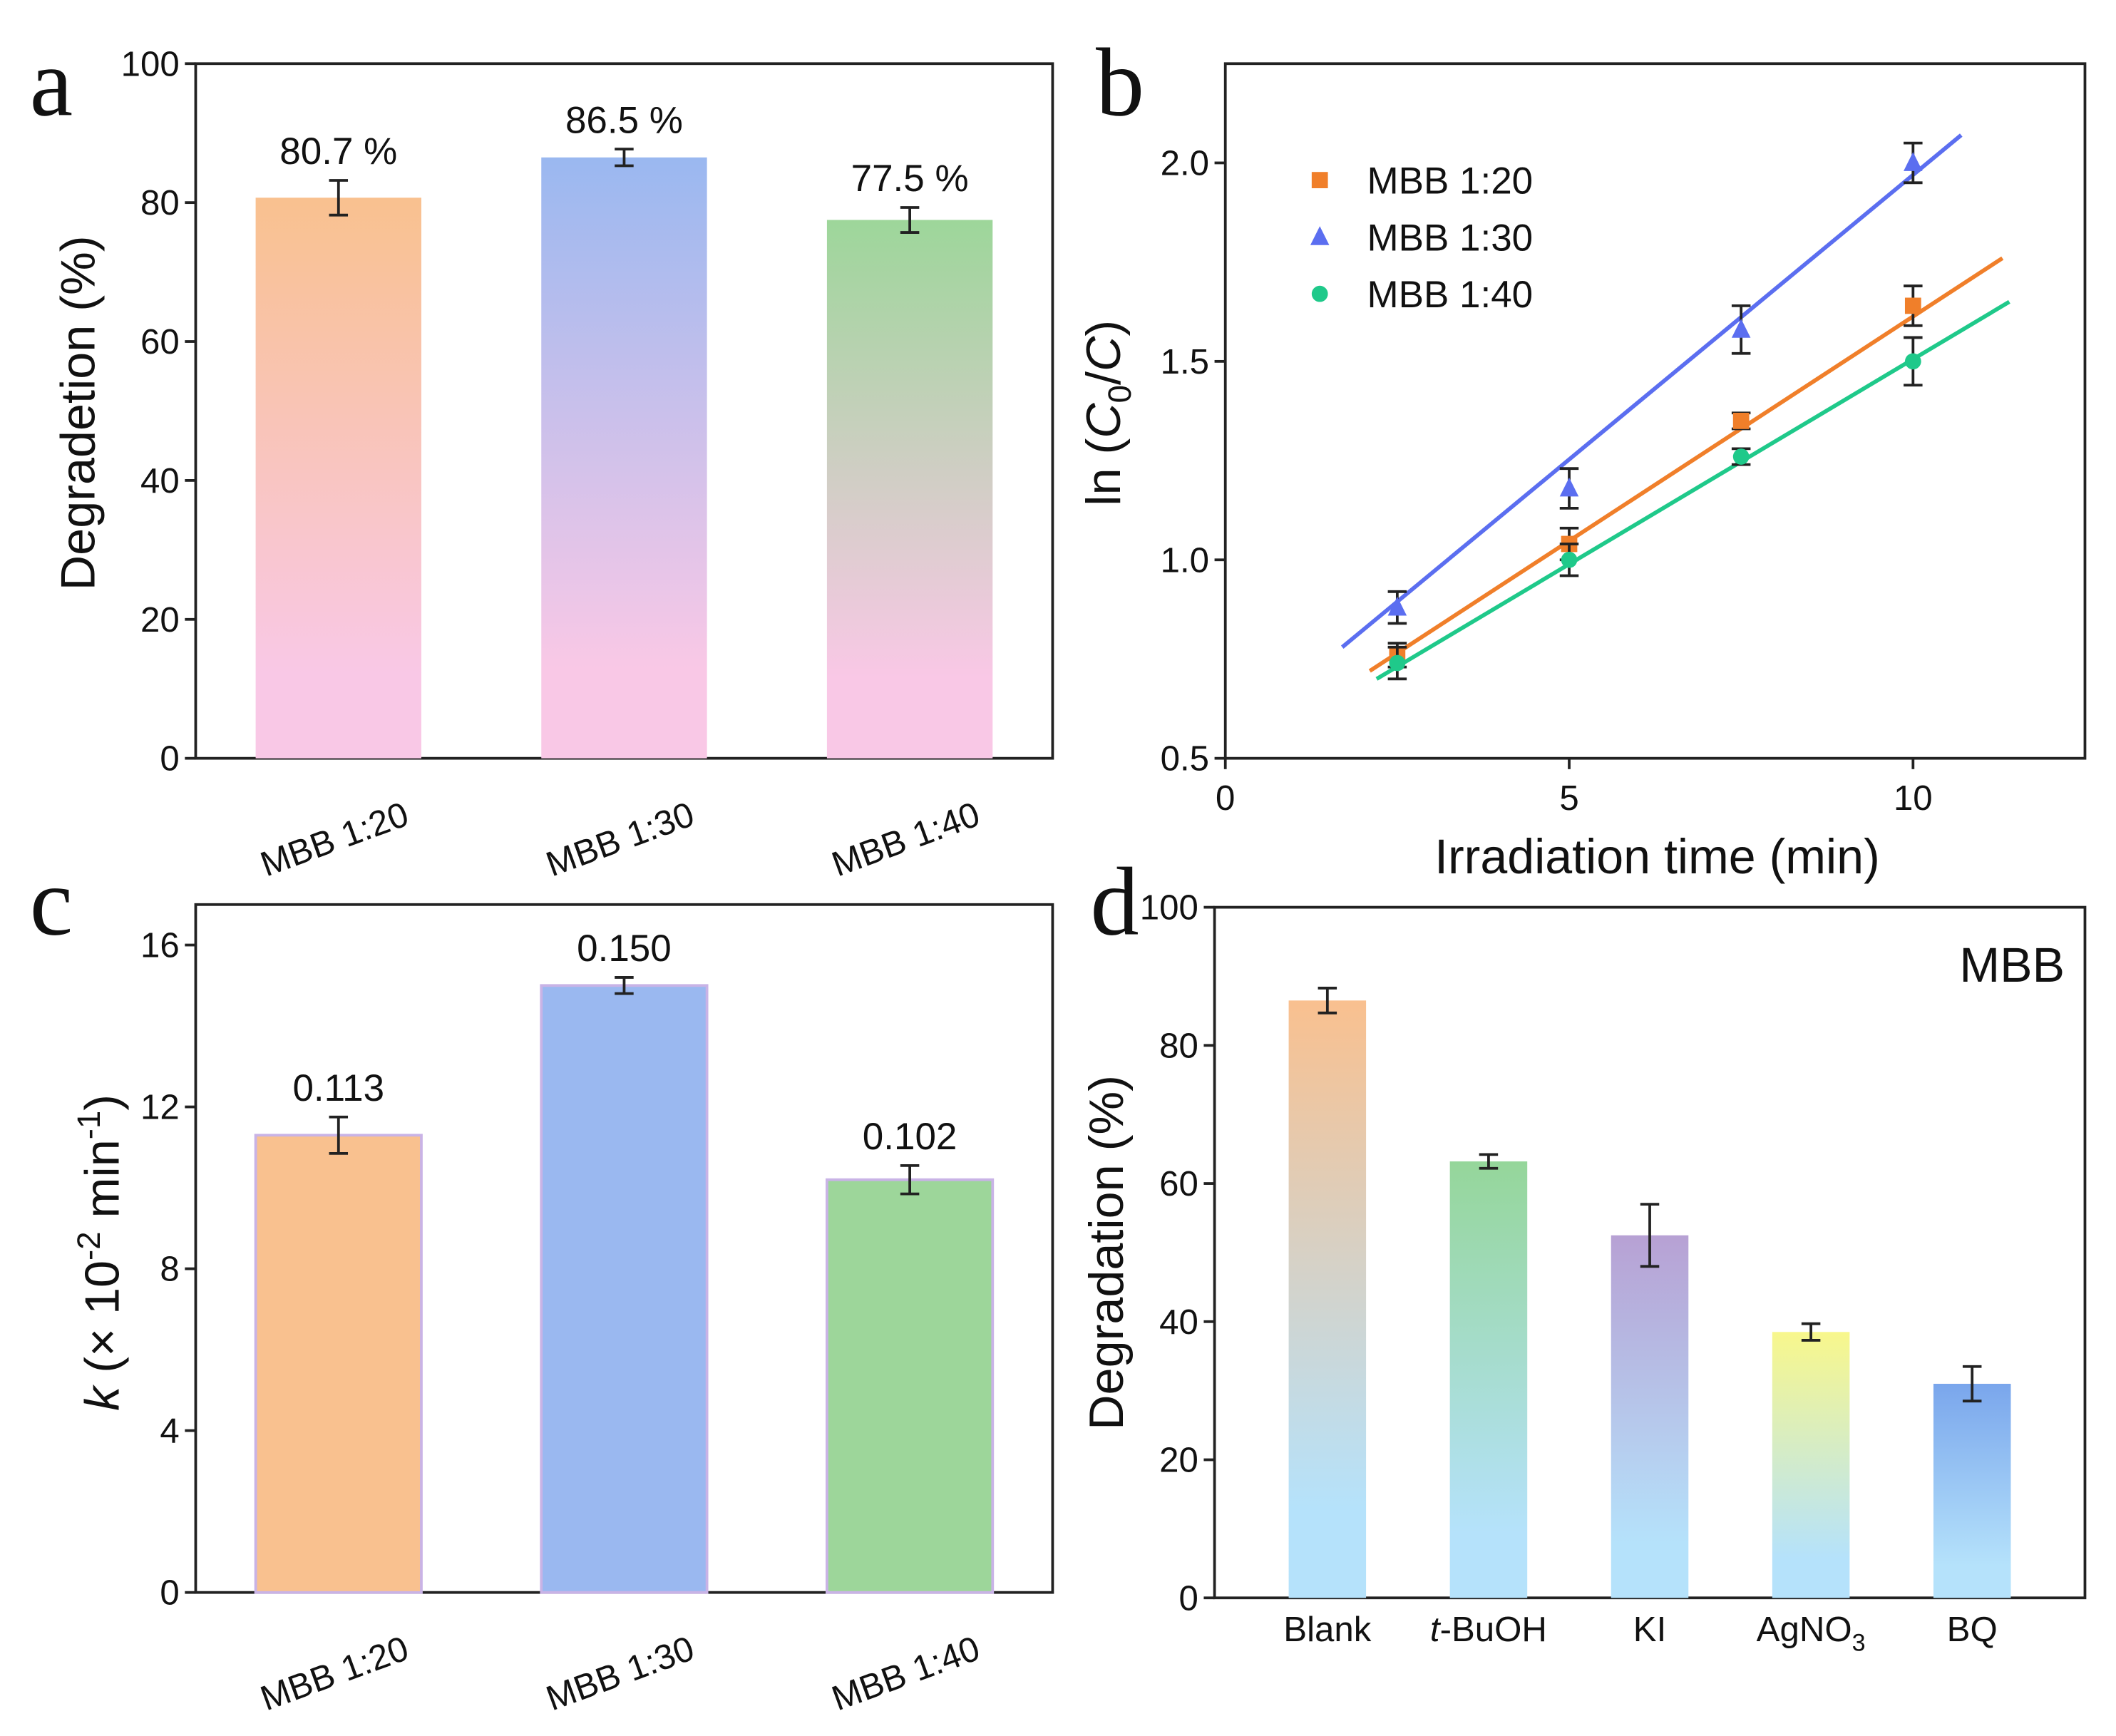 This screenshot has height=1736, width=2116. I want to click on y-axis-title: k (× 10-2 min-1), so click(100, 1253).